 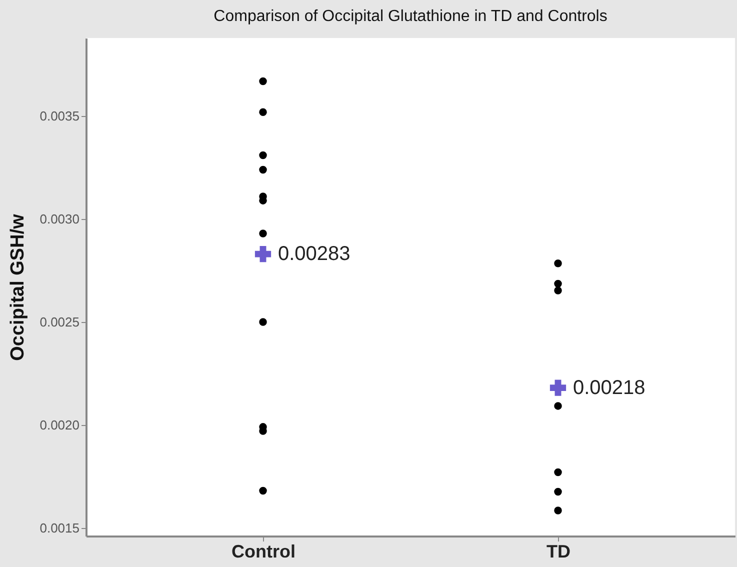 What do you see at coordinates (314, 254) in the screenshot?
I see `data-label: 0.00283` at bounding box center [314, 254].